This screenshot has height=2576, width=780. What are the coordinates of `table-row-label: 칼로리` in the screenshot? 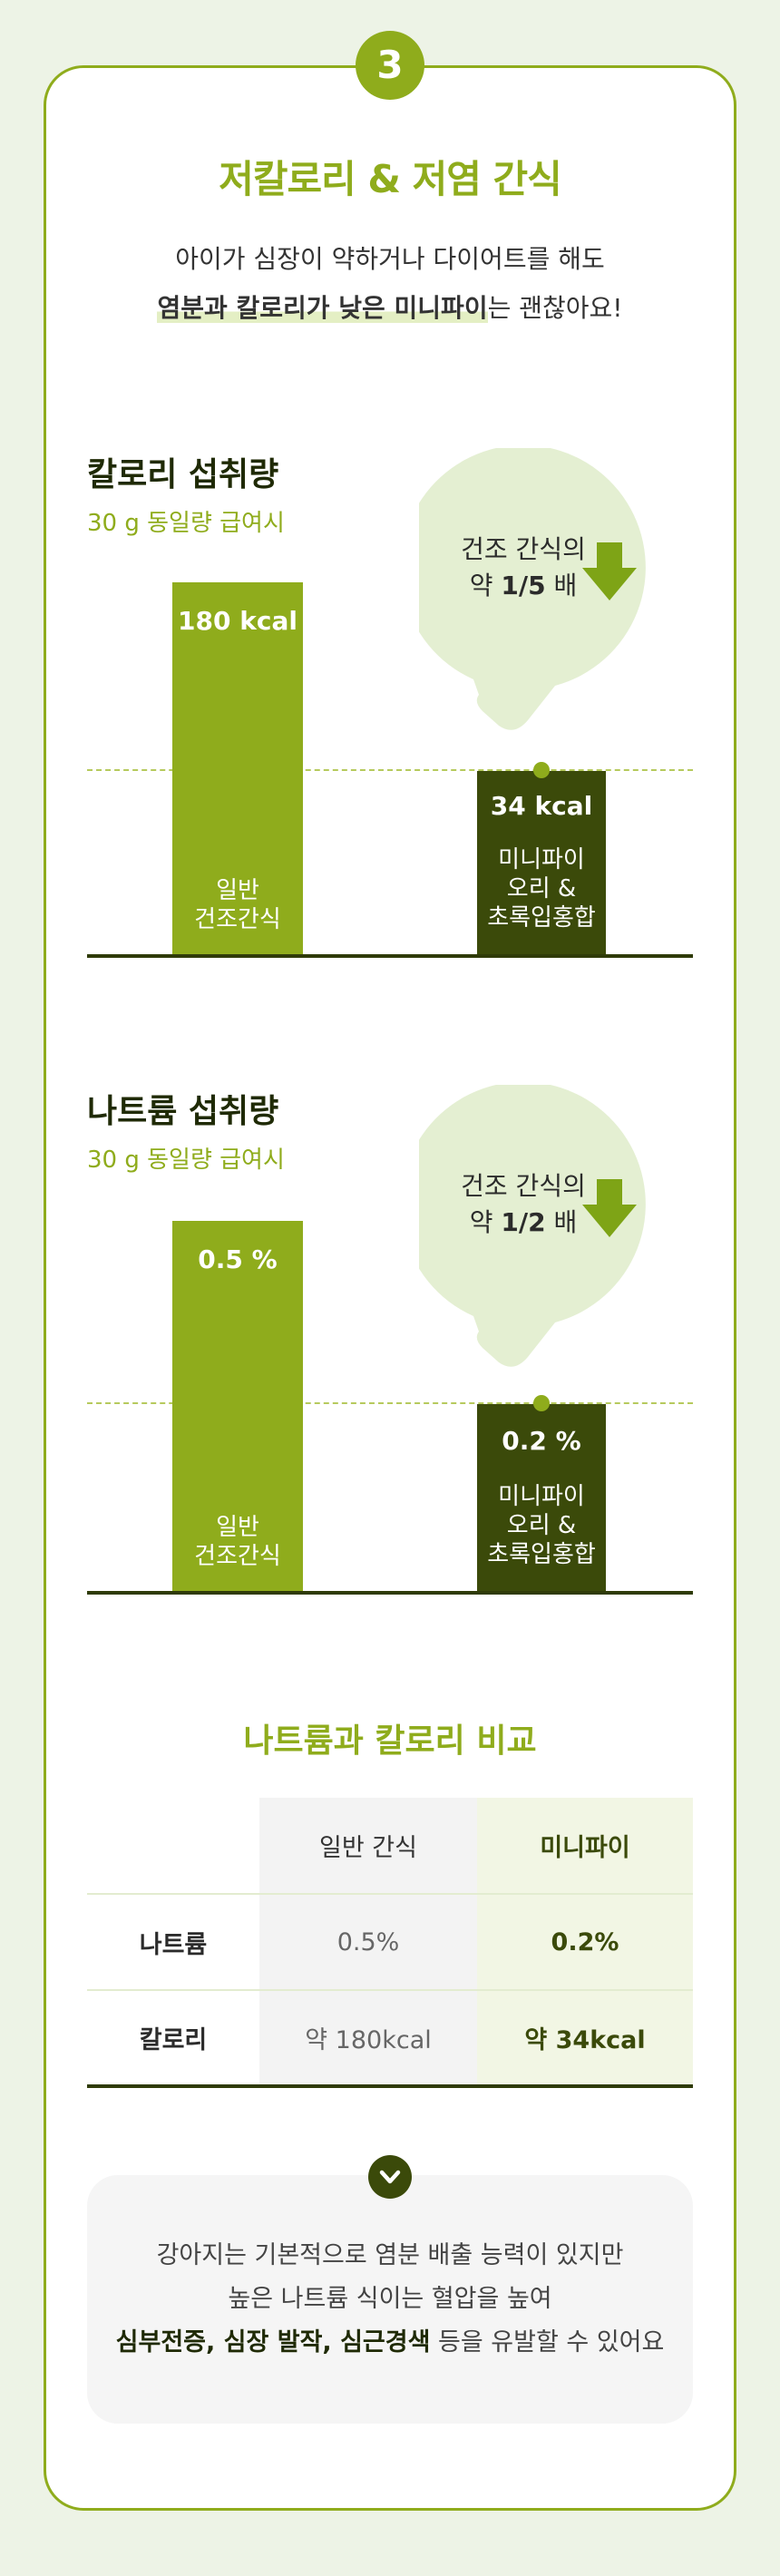 It's located at (173, 2038).